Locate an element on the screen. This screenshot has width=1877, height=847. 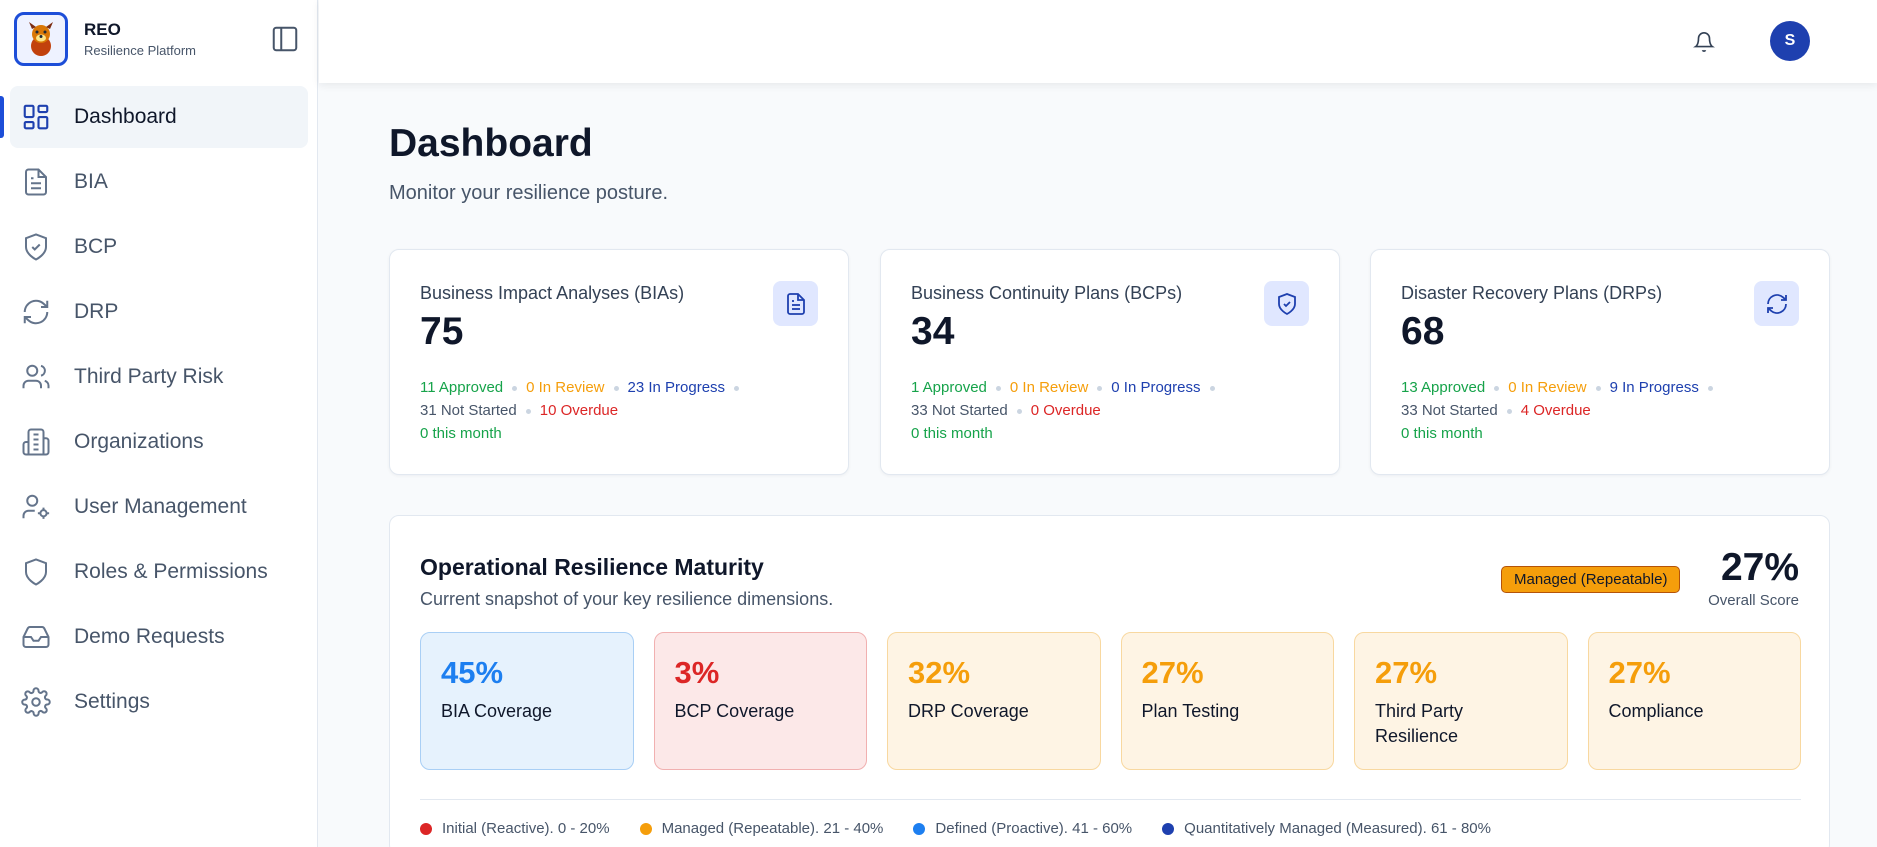
sidebar-item-label: Settings is located at coordinates (112, 701).